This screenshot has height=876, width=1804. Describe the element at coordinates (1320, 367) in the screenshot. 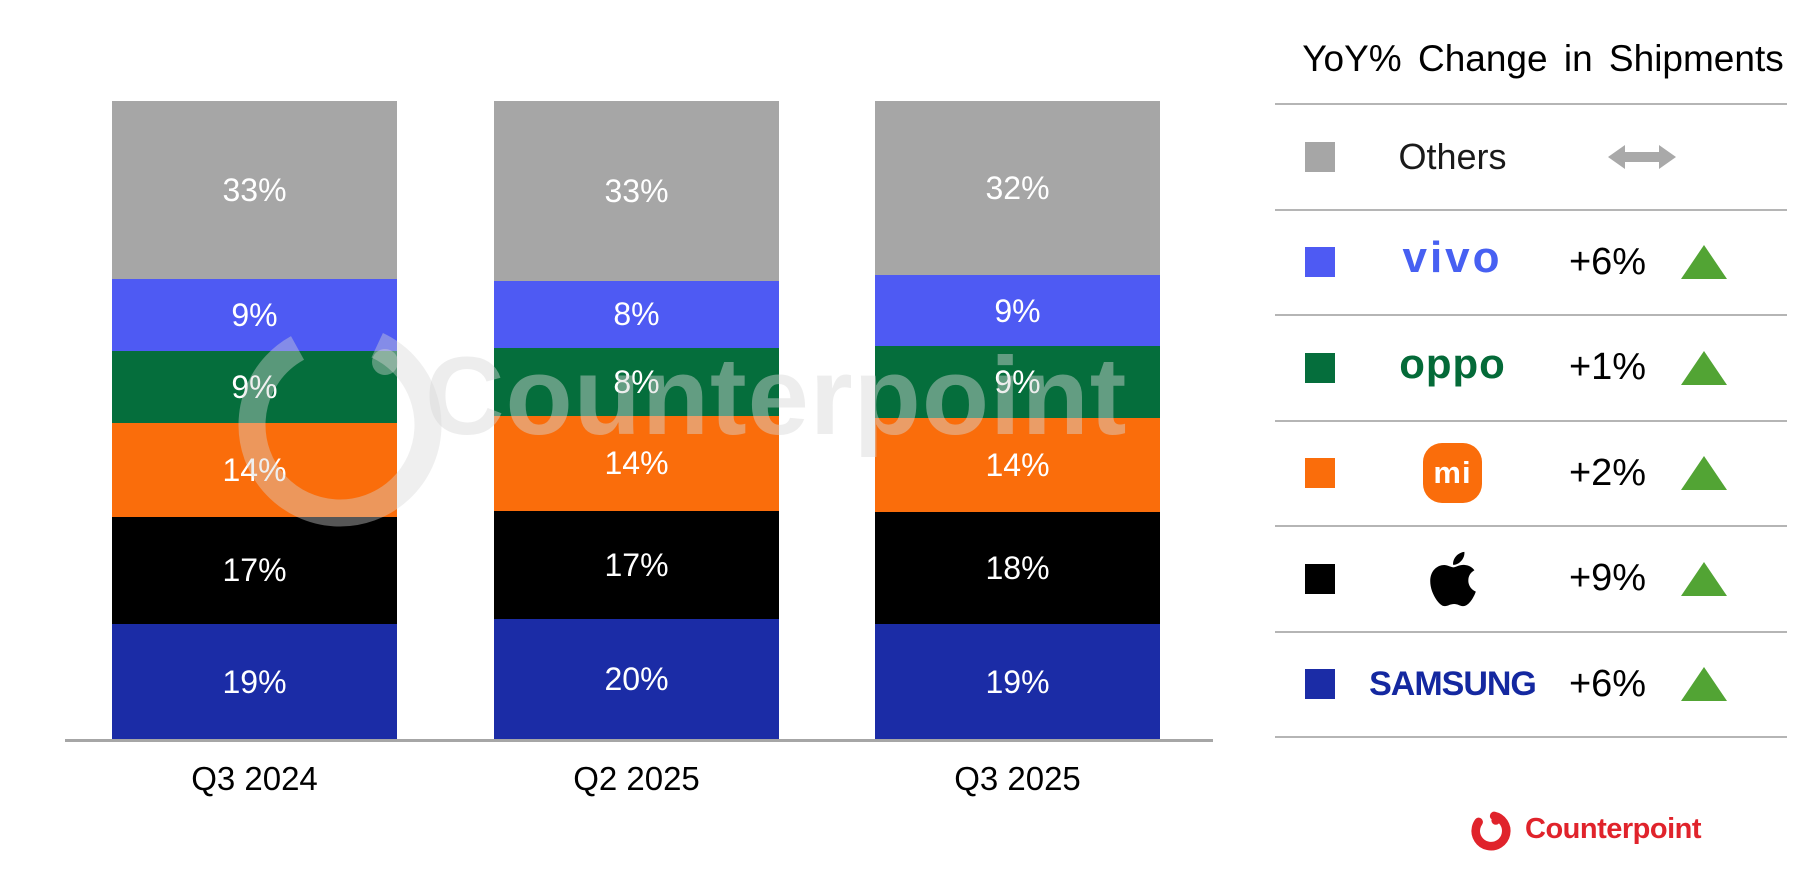

I see `legend-swatch-oppo` at that location.